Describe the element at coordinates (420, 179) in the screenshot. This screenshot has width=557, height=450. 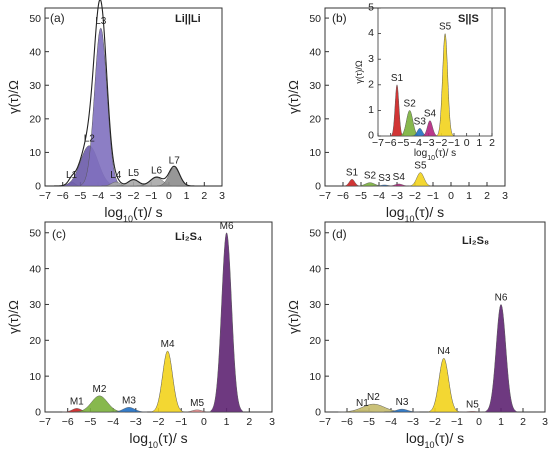
I see `peak-s5` at that location.